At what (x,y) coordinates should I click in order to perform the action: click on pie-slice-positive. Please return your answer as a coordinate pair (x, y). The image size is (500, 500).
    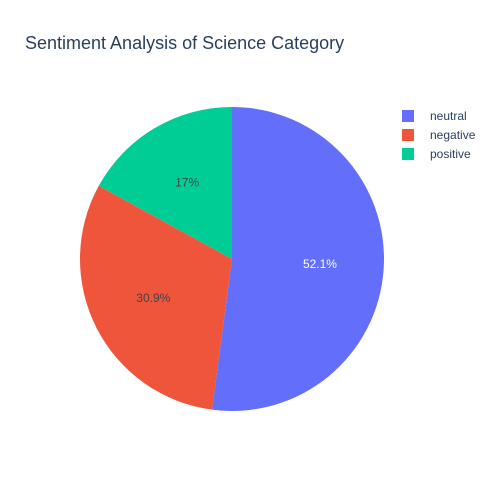
    Looking at the image, I should click on (165, 182).